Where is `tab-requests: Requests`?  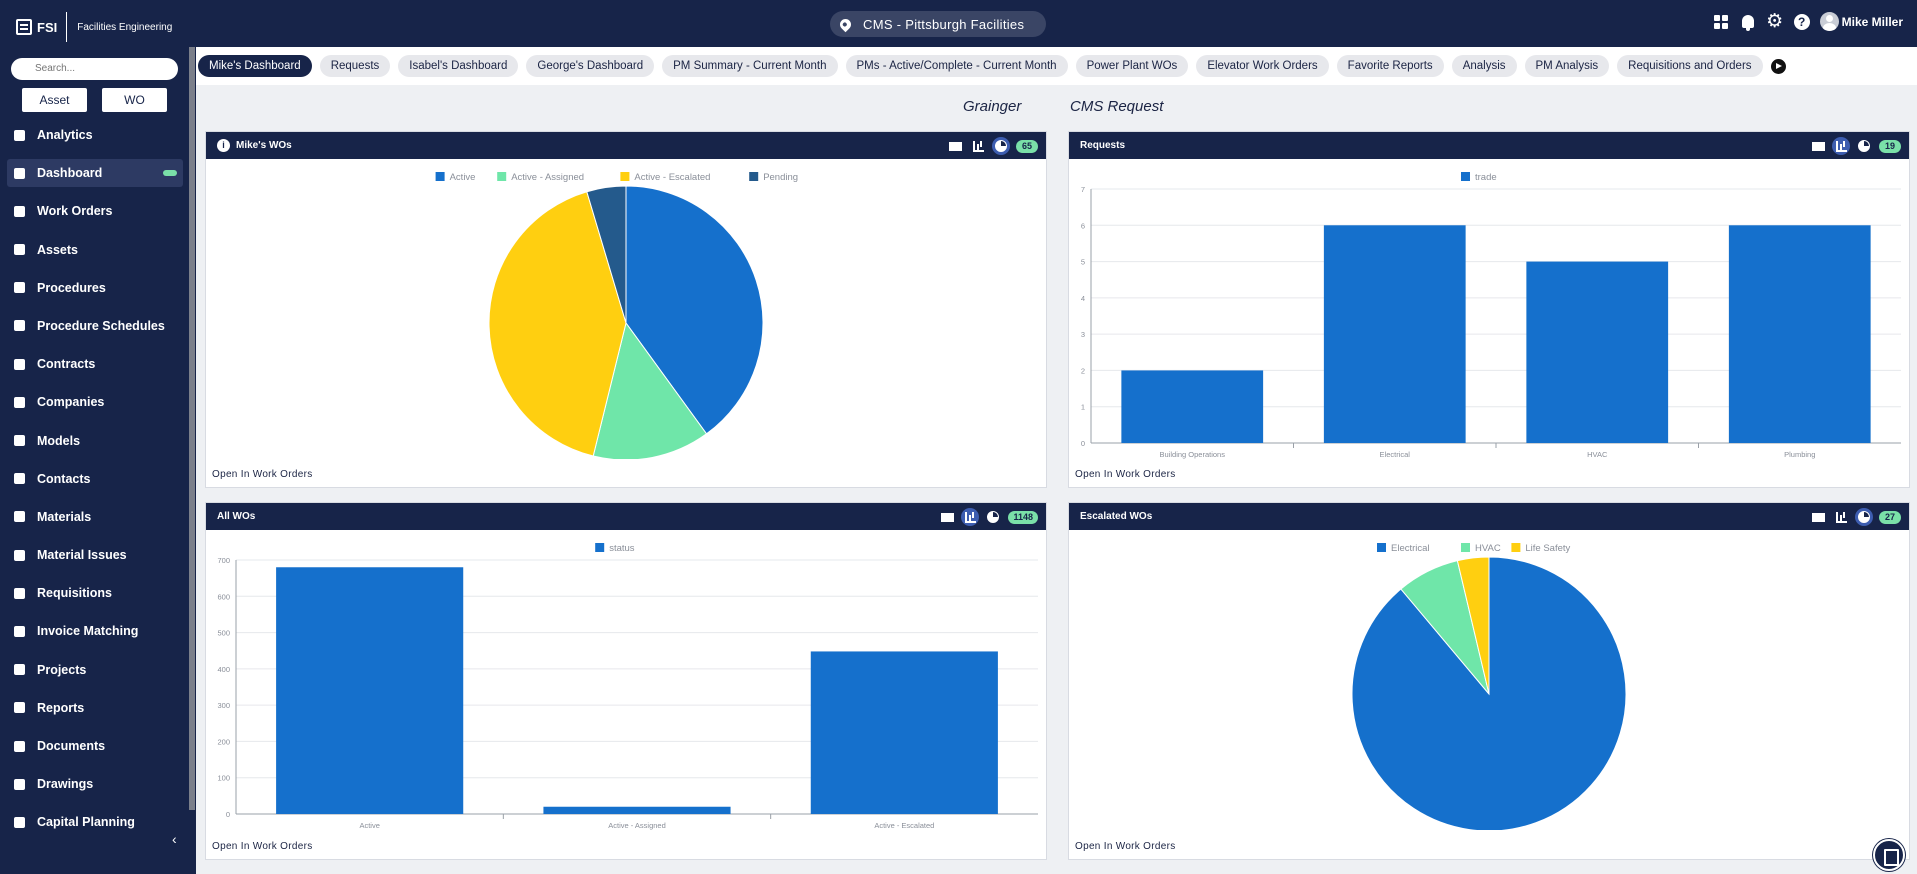
tab-requests: Requests is located at coordinates (355, 66).